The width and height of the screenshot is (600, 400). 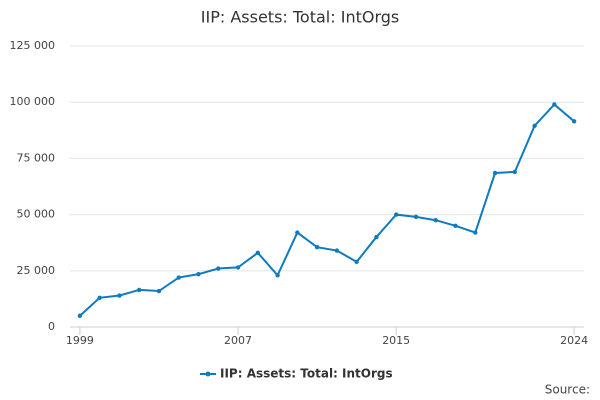 I want to click on x-tick-label: 2007, so click(x=238, y=340).